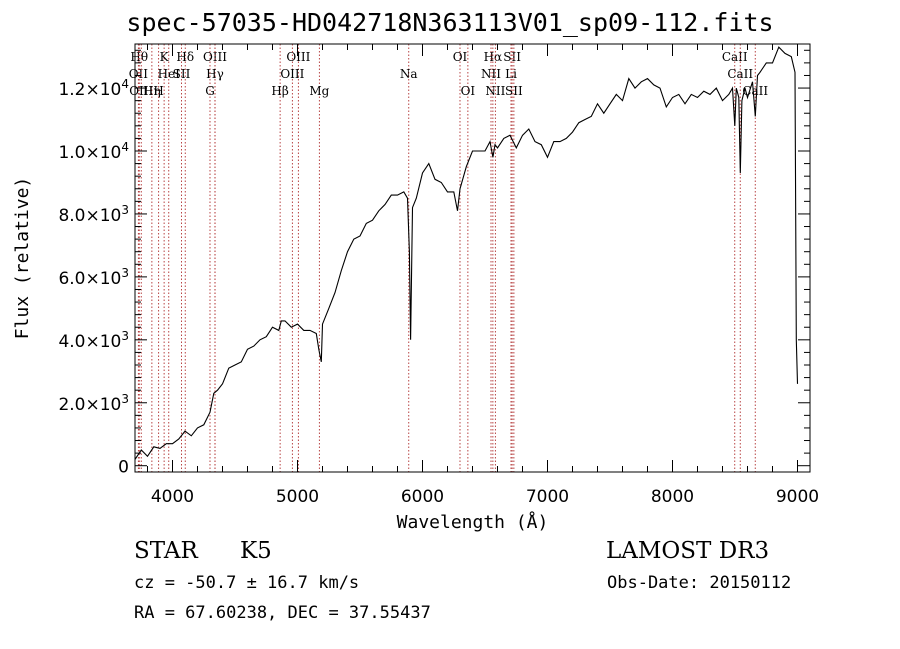 Image resolution: width=900 pixels, height=649 pixels. Describe the element at coordinates (215, 74) in the screenshot. I see `line-label-mid: Hγ` at that location.